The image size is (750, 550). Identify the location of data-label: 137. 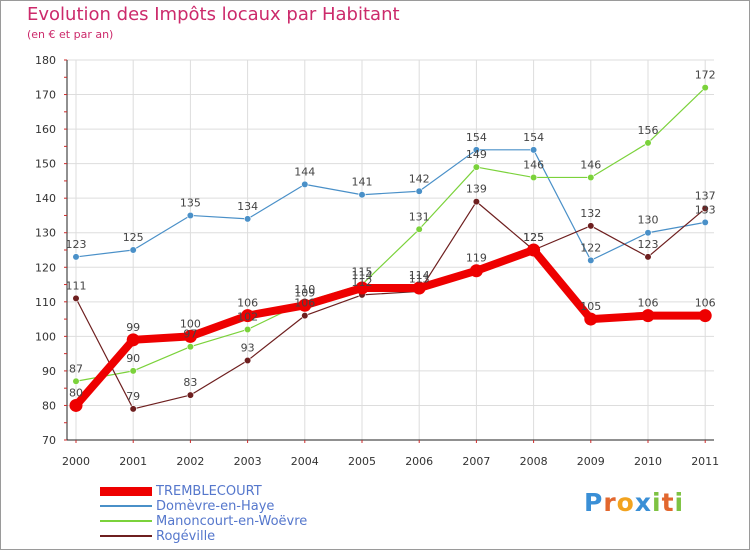
(705, 196).